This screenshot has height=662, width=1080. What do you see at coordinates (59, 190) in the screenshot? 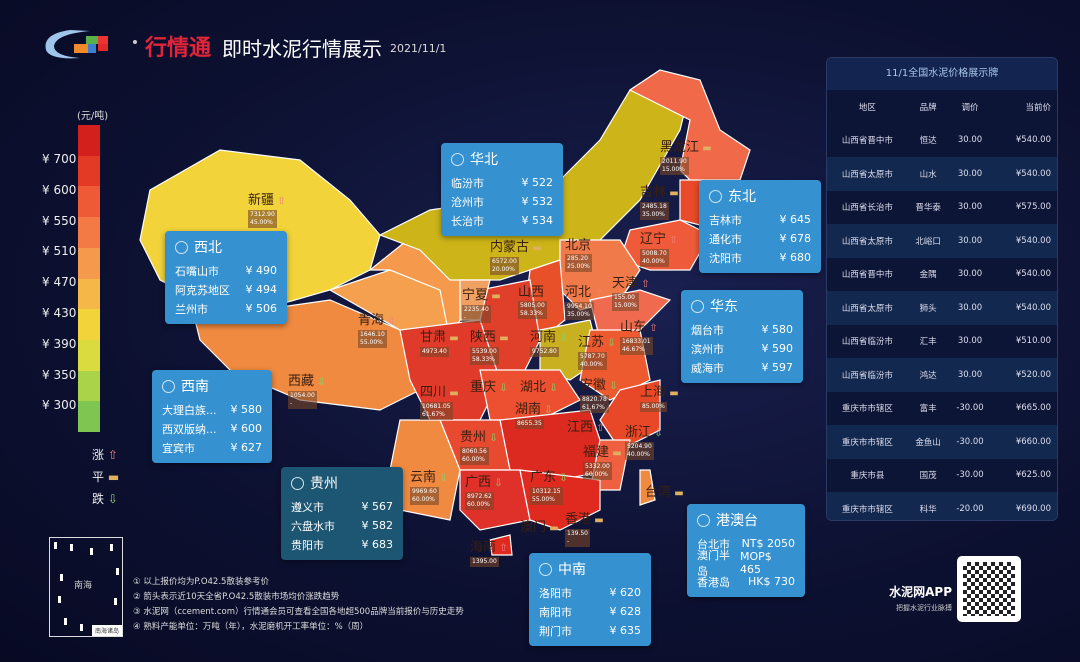
I see `legend-tick: ¥ 600` at bounding box center [59, 190].